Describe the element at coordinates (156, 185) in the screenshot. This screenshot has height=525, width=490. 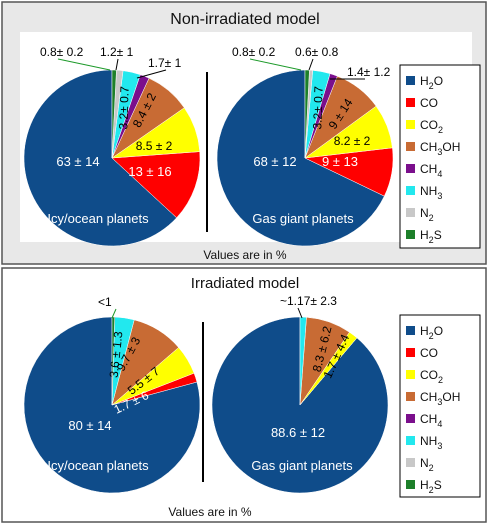
I see `pie-slice-co` at that location.